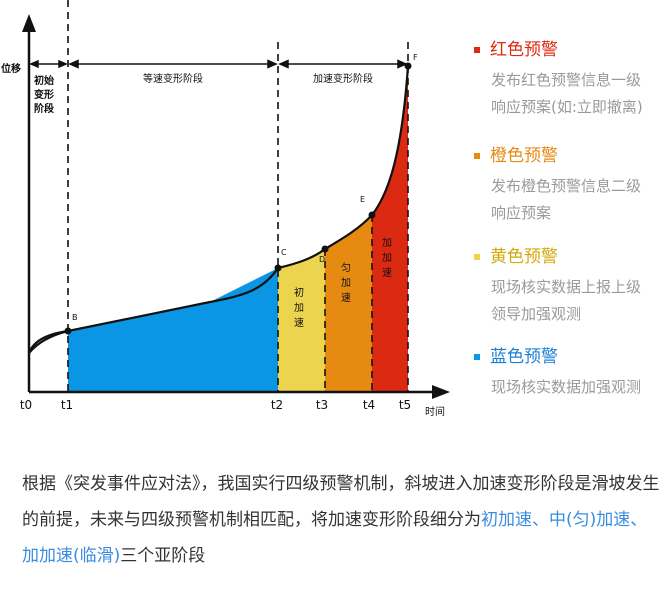  What do you see at coordinates (278, 268) in the screenshot?
I see `point-c-marker` at bounding box center [278, 268].